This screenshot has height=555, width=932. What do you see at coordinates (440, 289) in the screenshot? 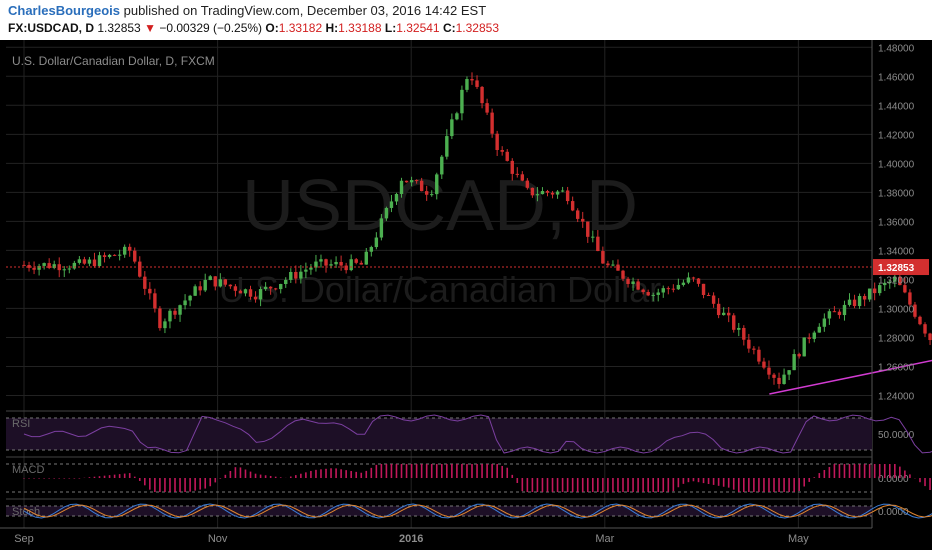
I see `watermark-description: U.S. Dollar/Canadian Dollar` at bounding box center [440, 289].